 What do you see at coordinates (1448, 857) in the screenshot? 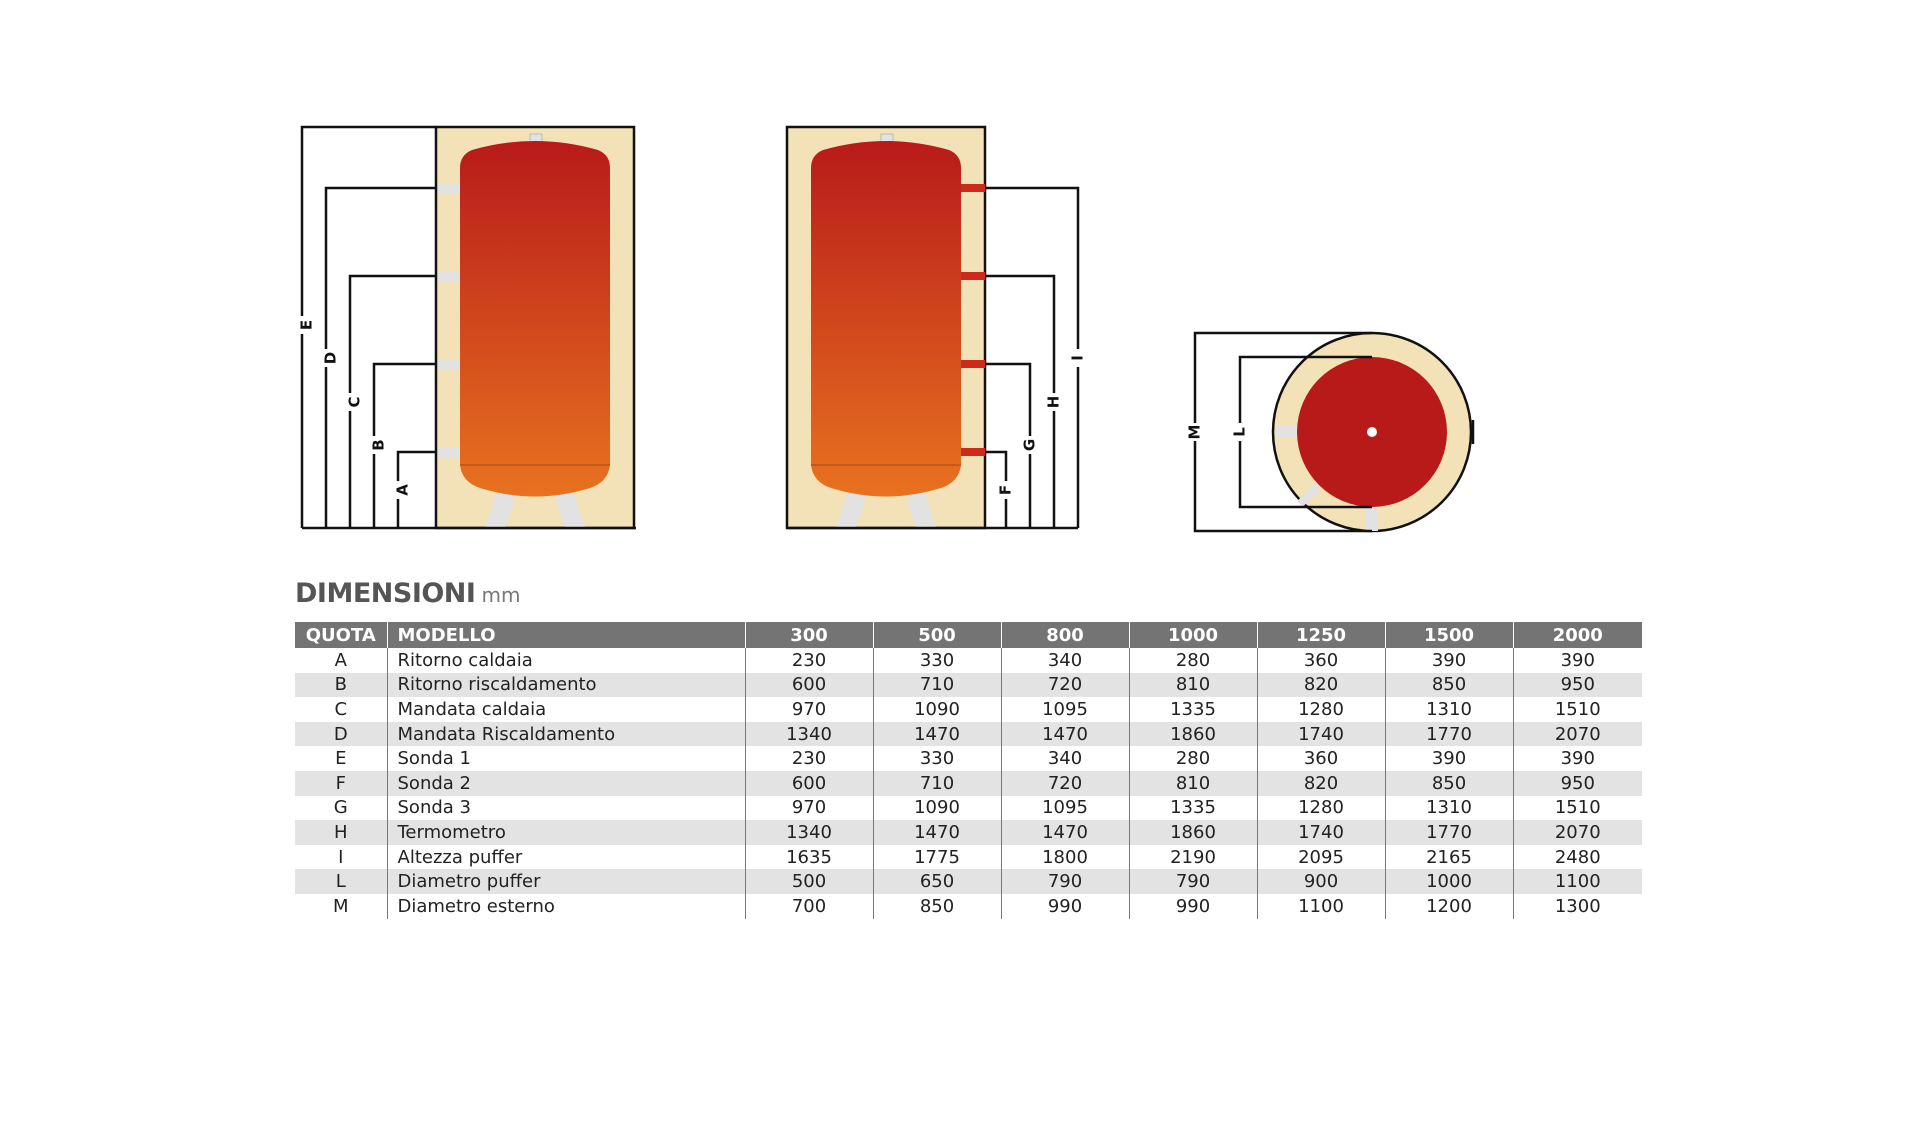
I see `value-cell: 2165` at bounding box center [1448, 857].